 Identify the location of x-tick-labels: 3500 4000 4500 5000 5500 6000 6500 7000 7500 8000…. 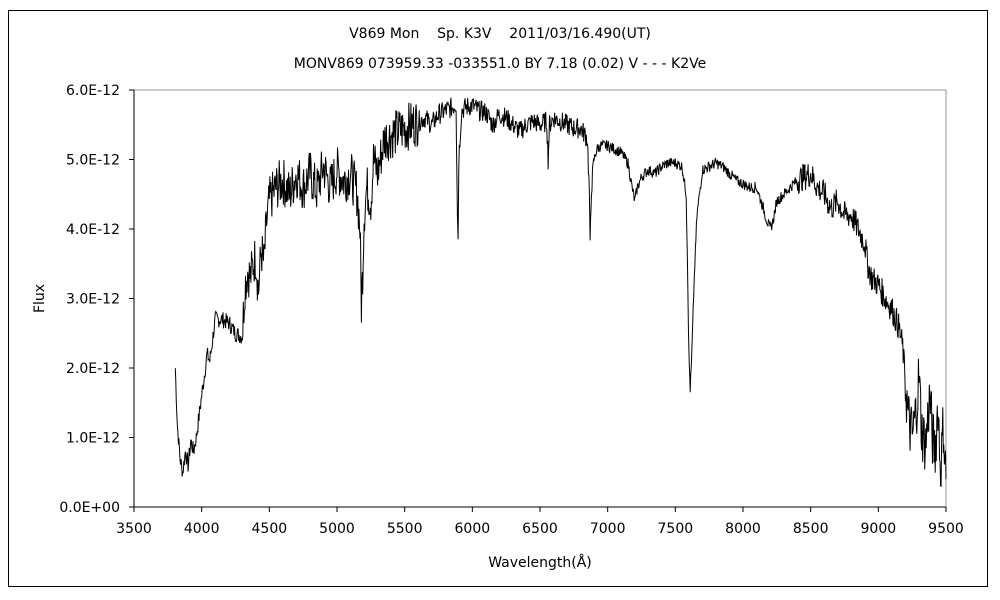
(540, 529).